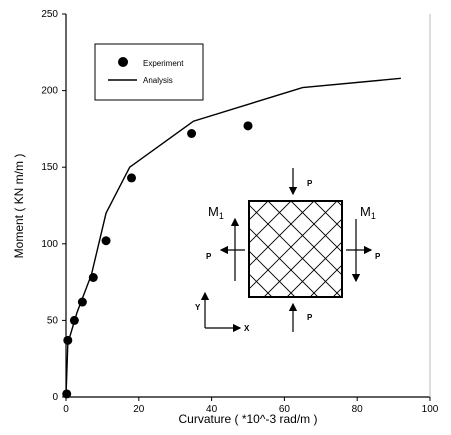 This screenshot has height=435, width=451. I want to click on y-tick-label-2: 100, so click(49, 244).